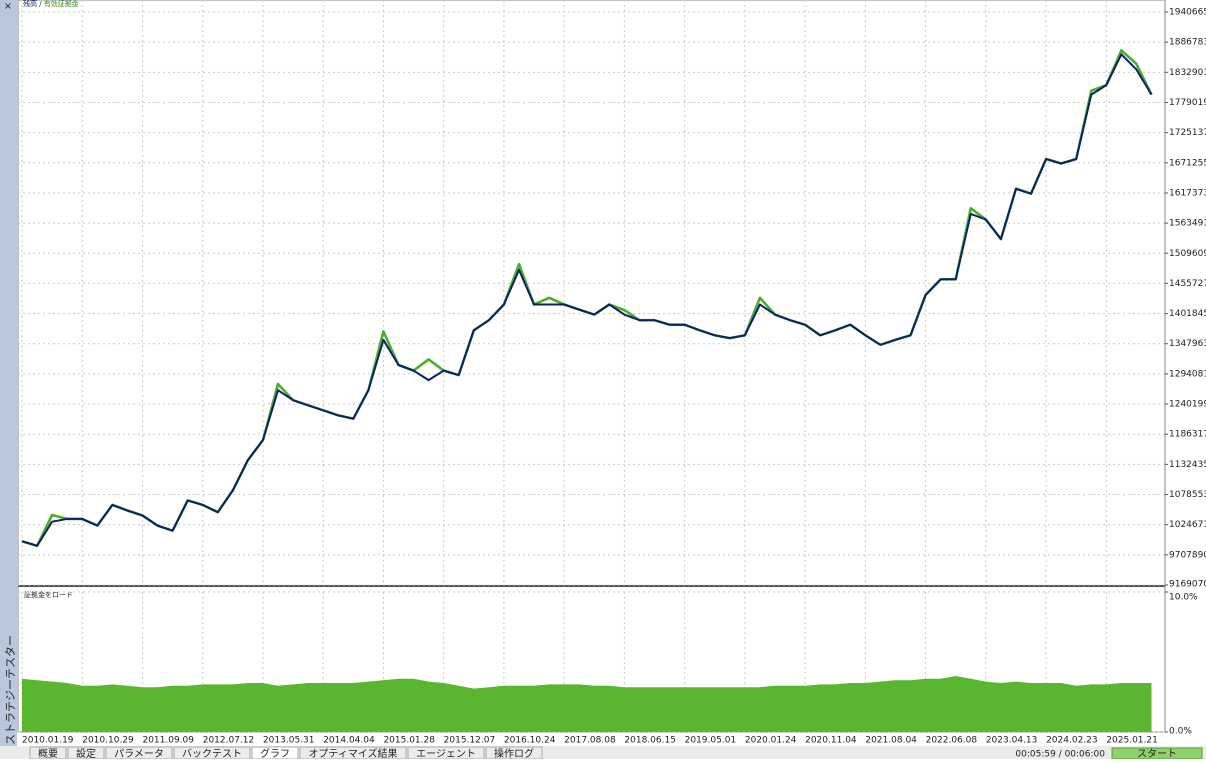 The width and height of the screenshot is (1206, 763). Describe the element at coordinates (891, 741) in the screenshot. I see `x-tick-label: 2021.08.04` at that location.